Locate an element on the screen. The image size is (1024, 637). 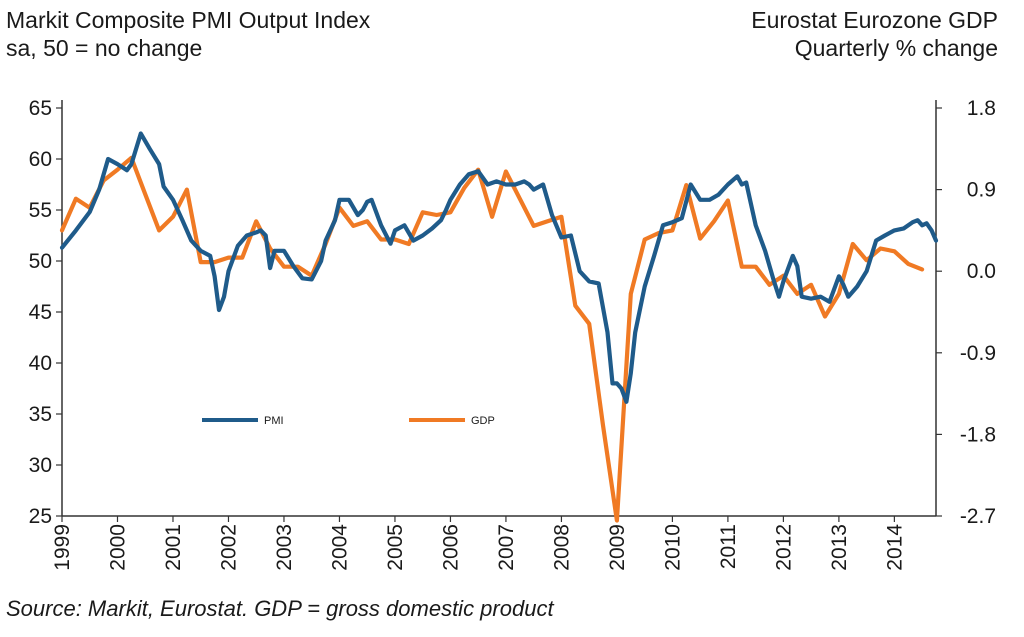
x-tick-label: 2014 is located at coordinates (894, 547).